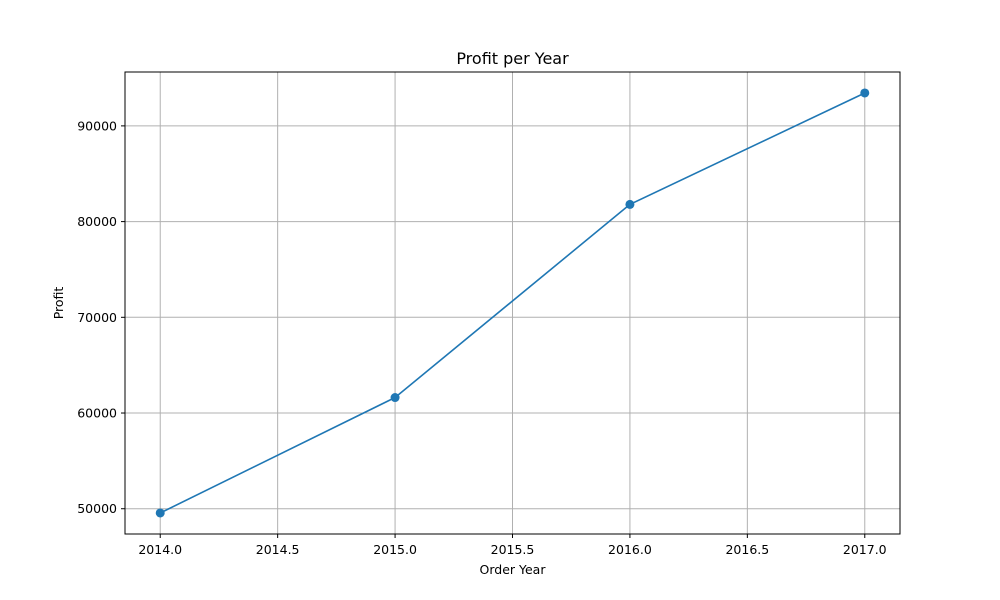  Describe the element at coordinates (630, 549) in the screenshot. I see `x-tick-label: 2016.0` at that location.